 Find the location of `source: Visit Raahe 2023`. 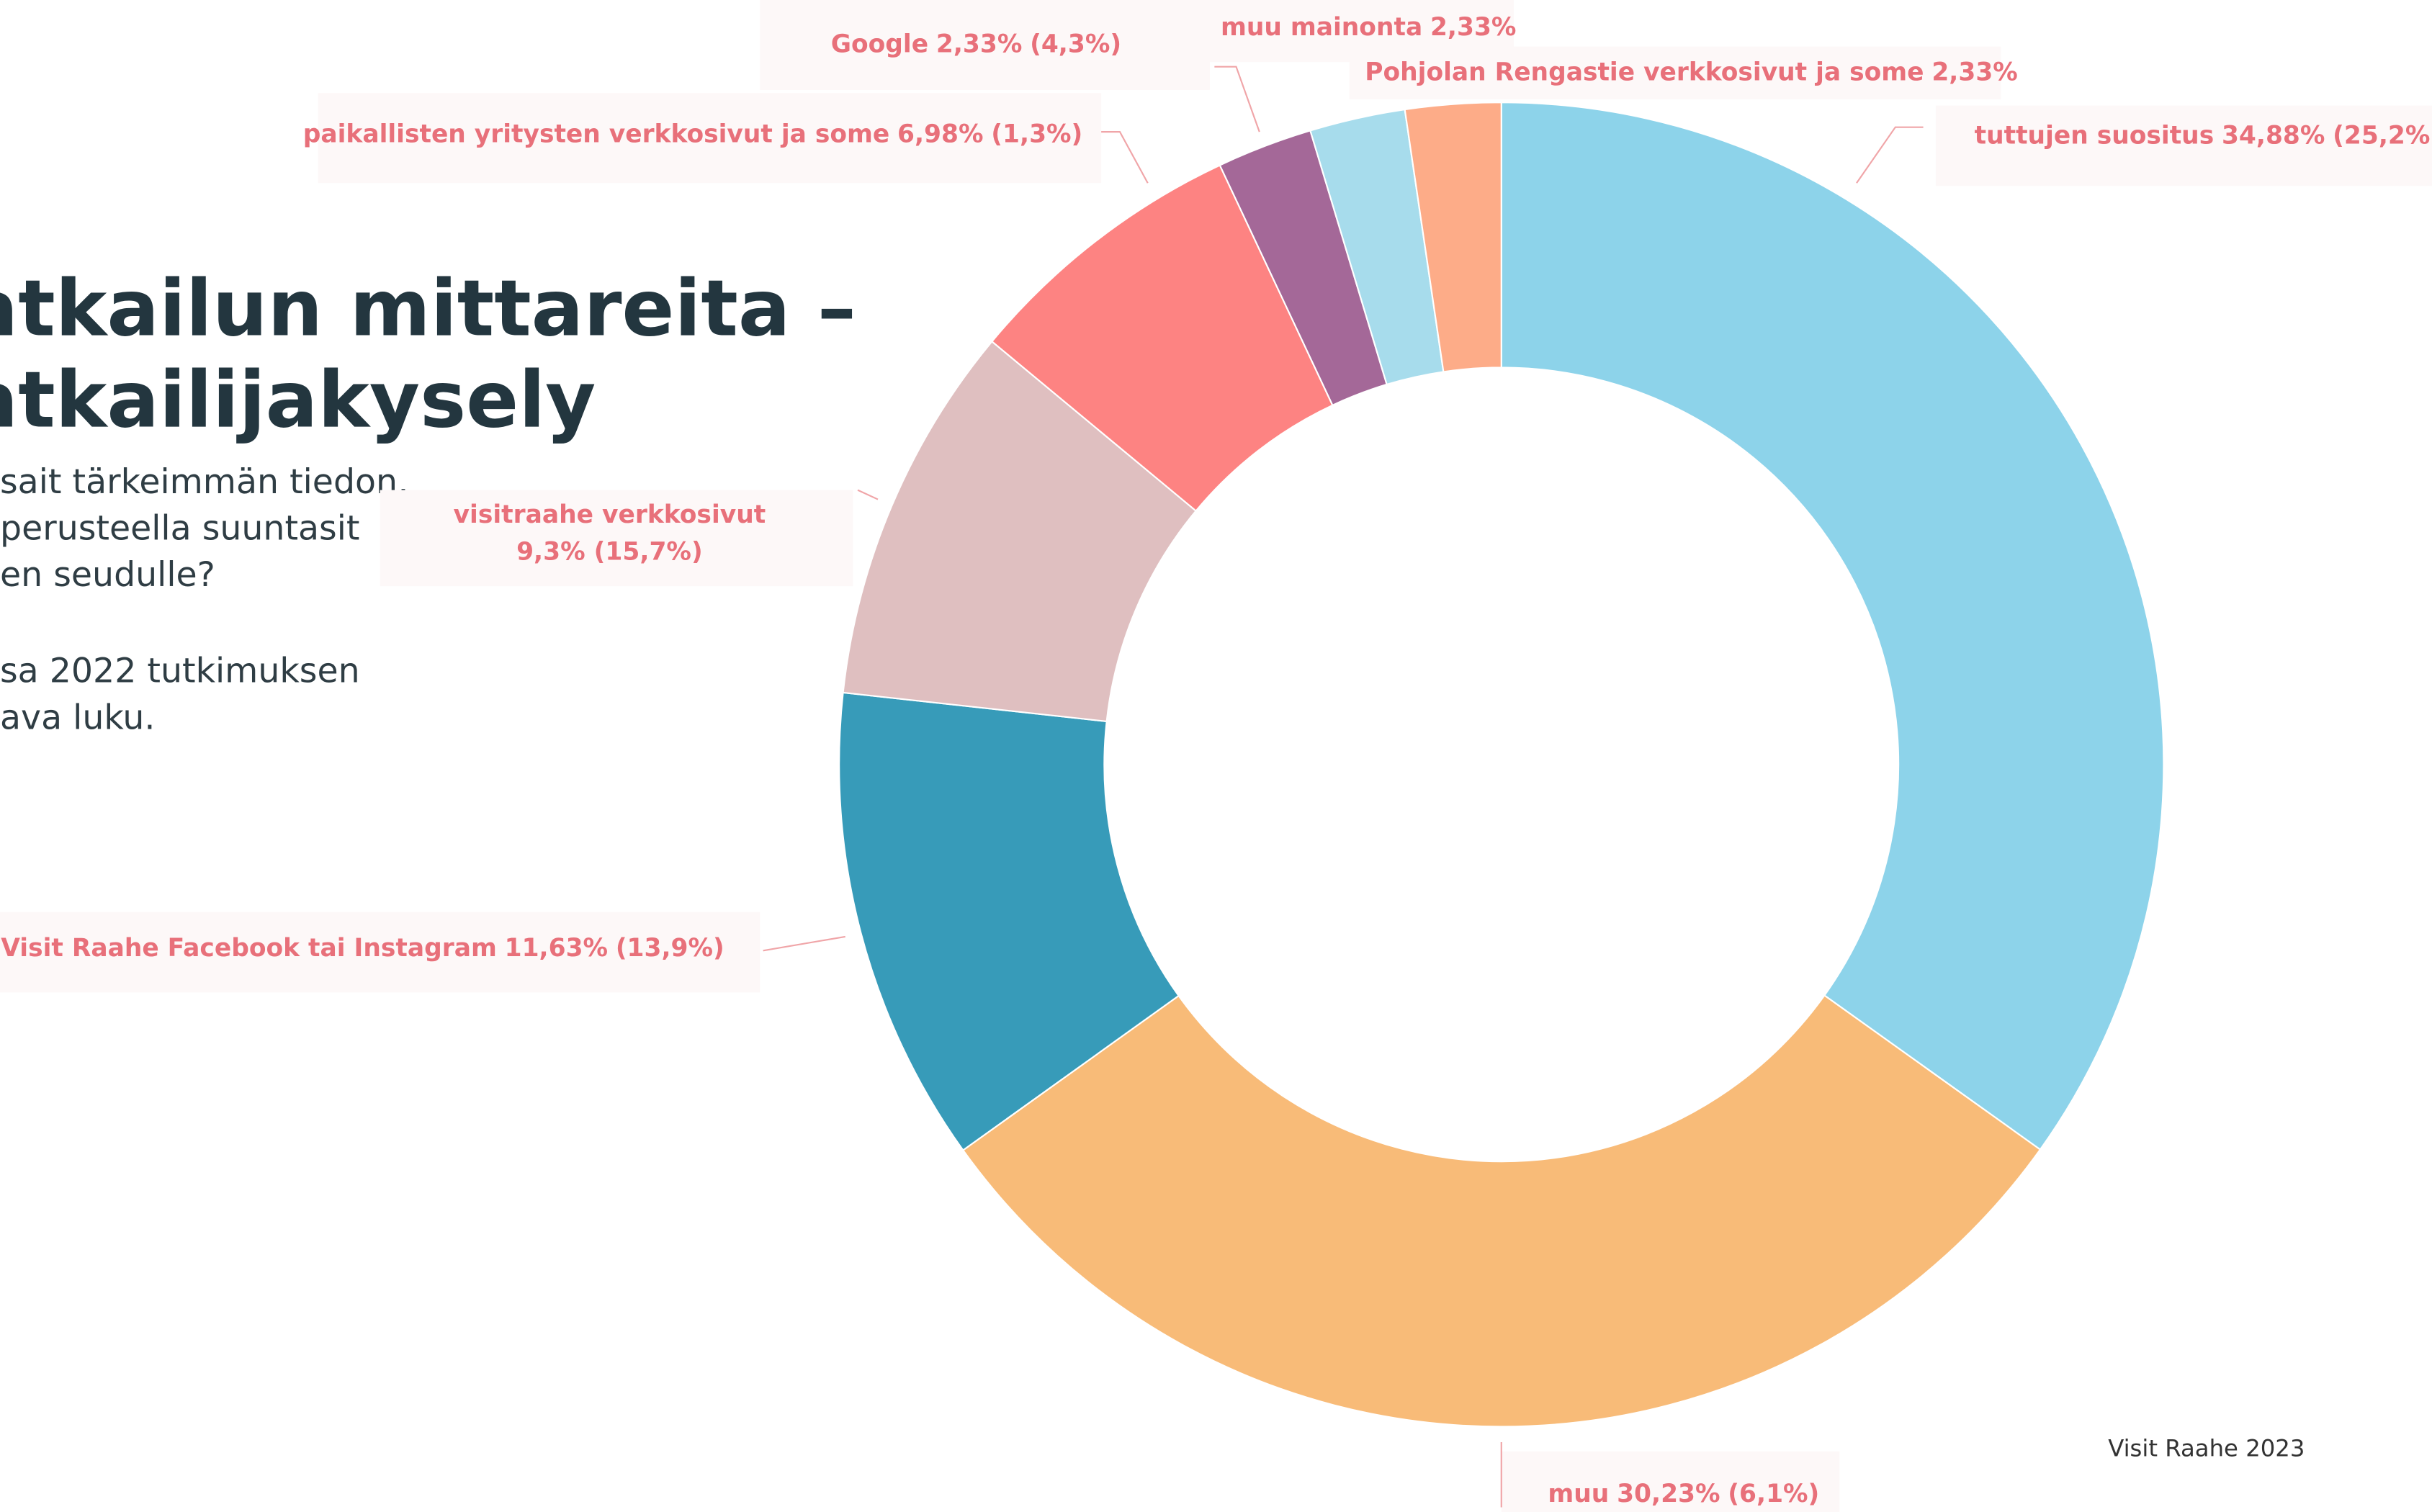

source: Visit Raahe 2023 is located at coordinates (2206, 1448).